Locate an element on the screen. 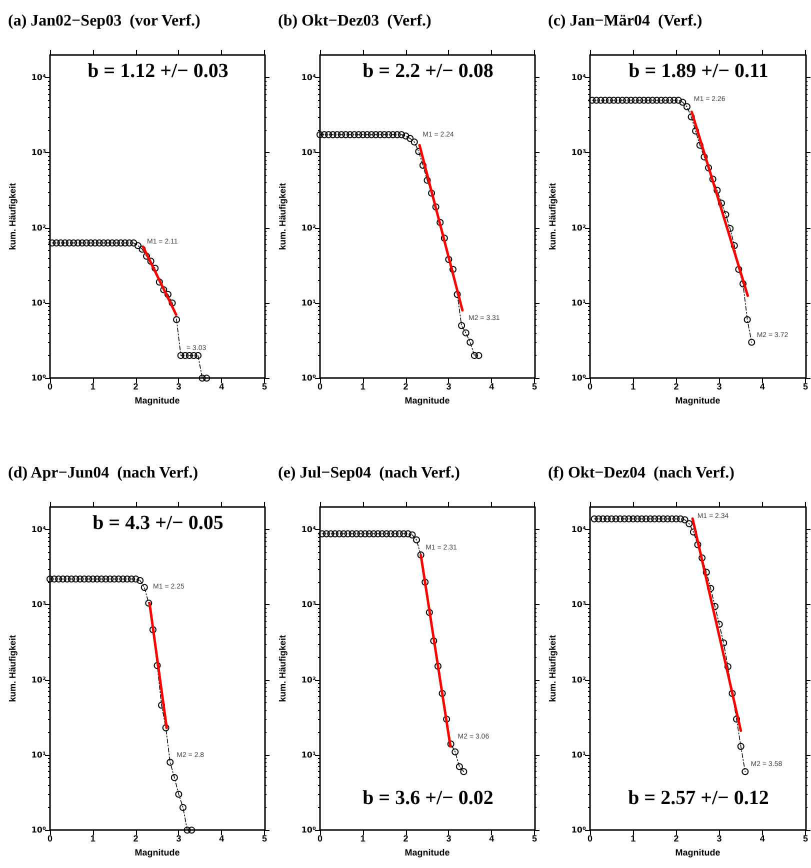 This screenshot has height=868, width=811. chart-title: (d) Apr−Jun04 (nach Verf.) is located at coordinates (103, 473).